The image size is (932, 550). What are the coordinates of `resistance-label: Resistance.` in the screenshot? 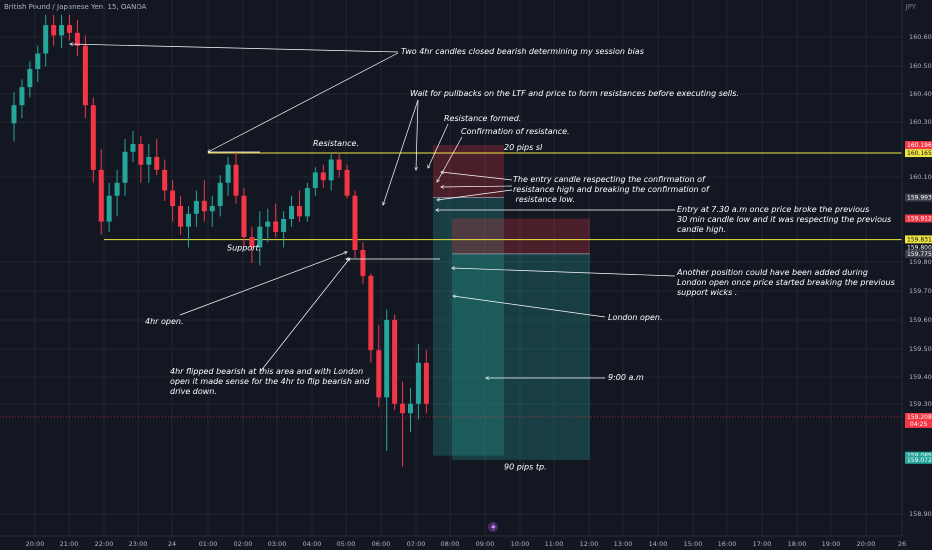 It's located at (336, 143).